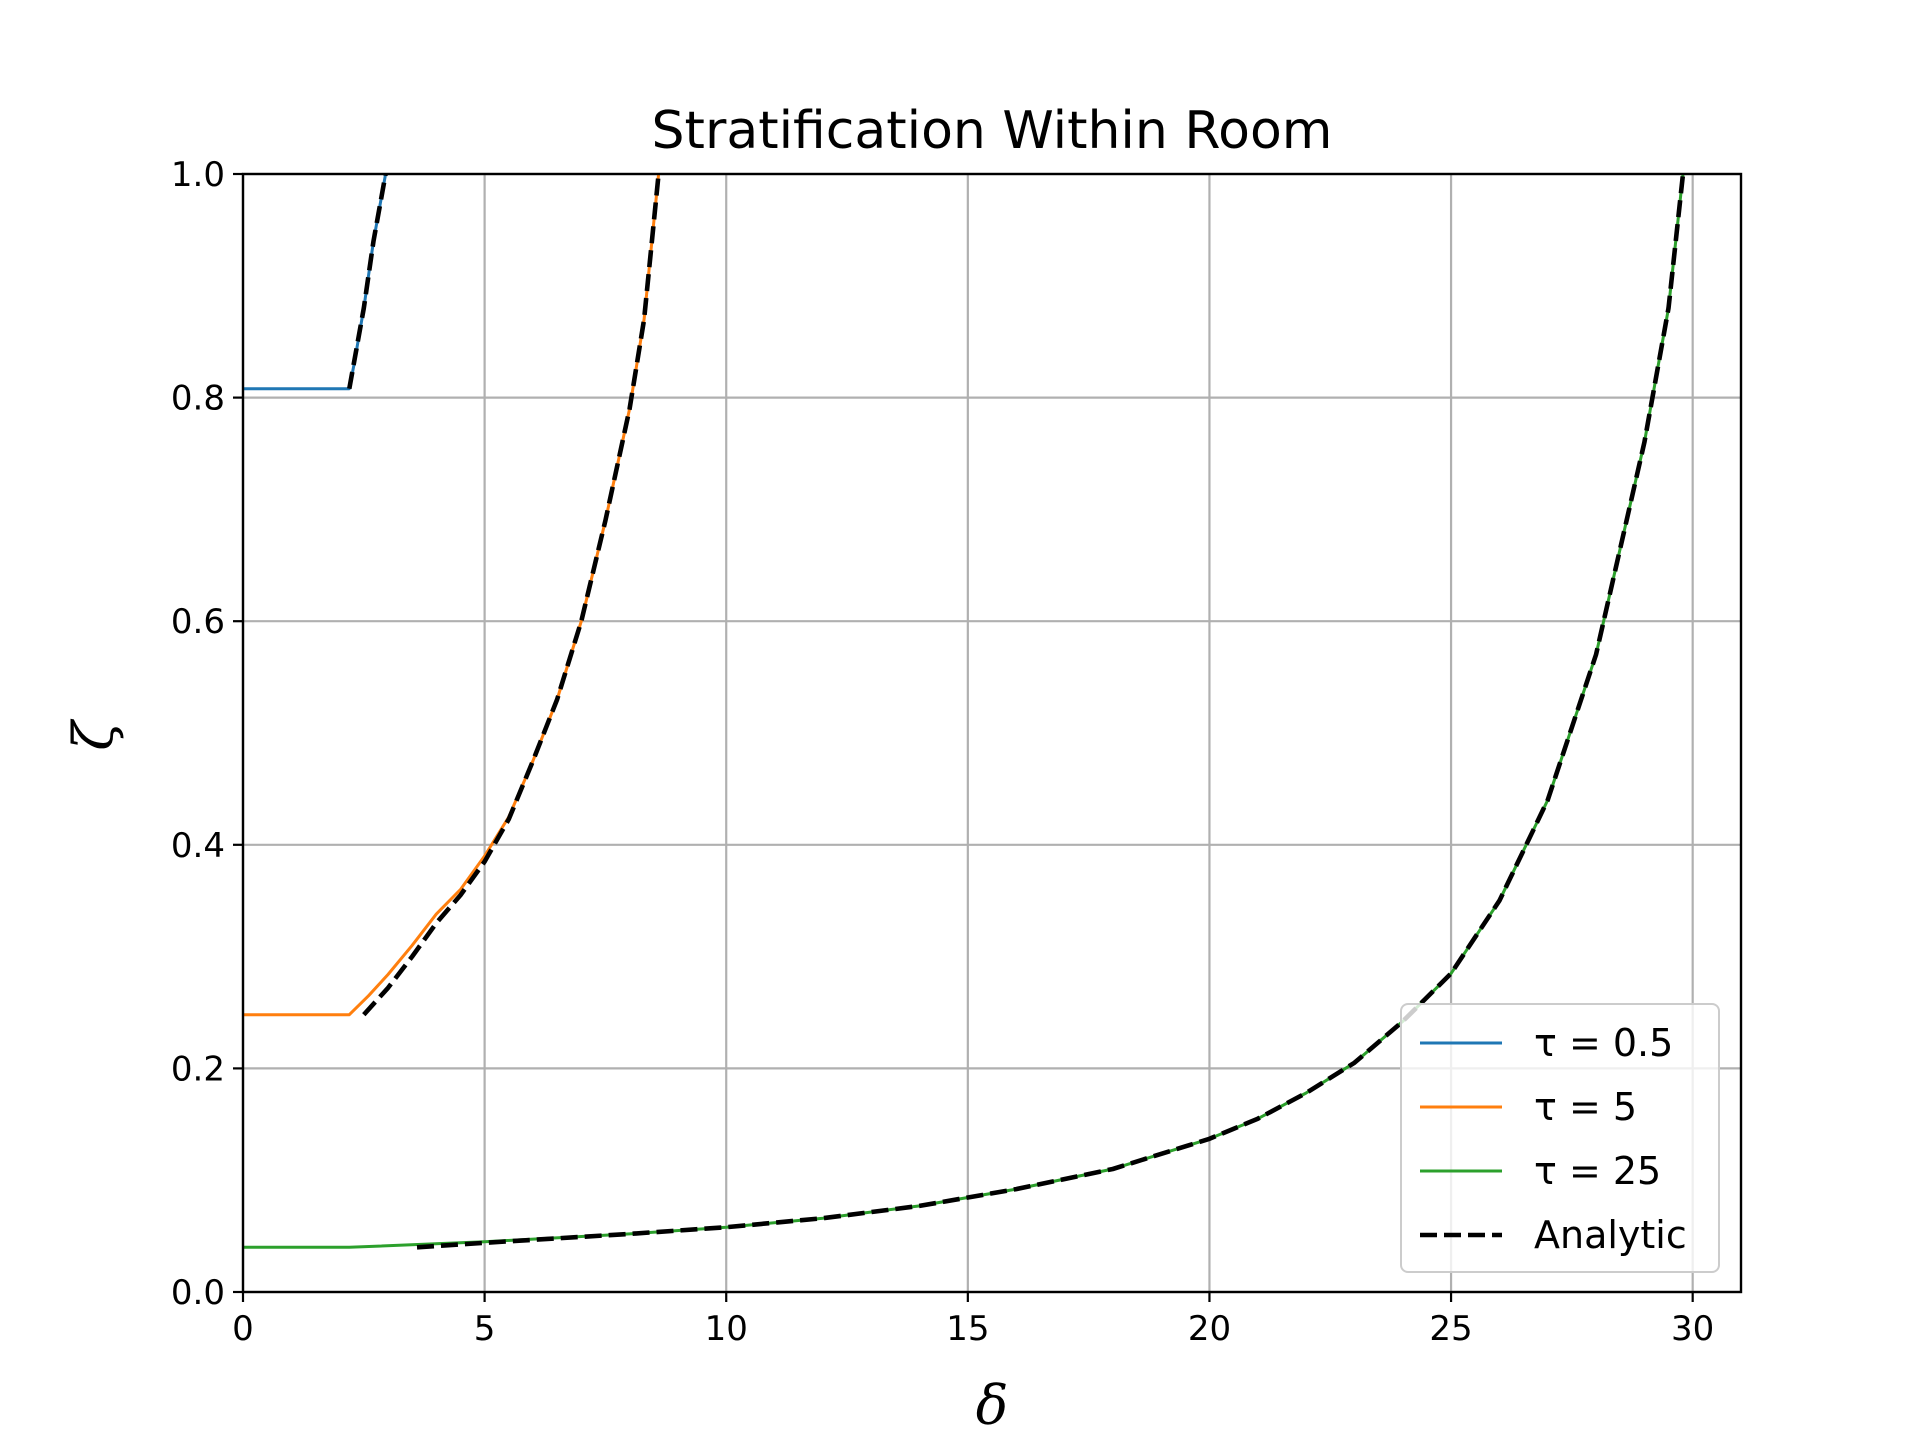 The image size is (1920, 1440). Describe the element at coordinates (1692, 1329) in the screenshot. I see `x-tick-label: 30` at that location.